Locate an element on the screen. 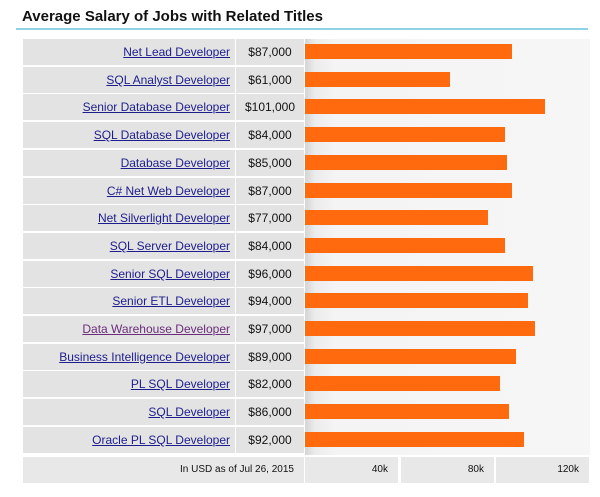 The height and width of the screenshot is (497, 600). table-row: SQL Developer $86,000 is located at coordinates (306, 412).